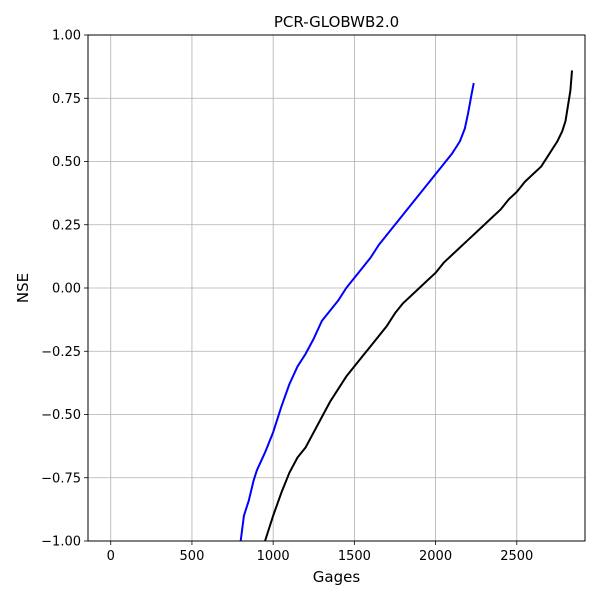  I want to click on y-tick-label: −0.75, so click(61, 478).